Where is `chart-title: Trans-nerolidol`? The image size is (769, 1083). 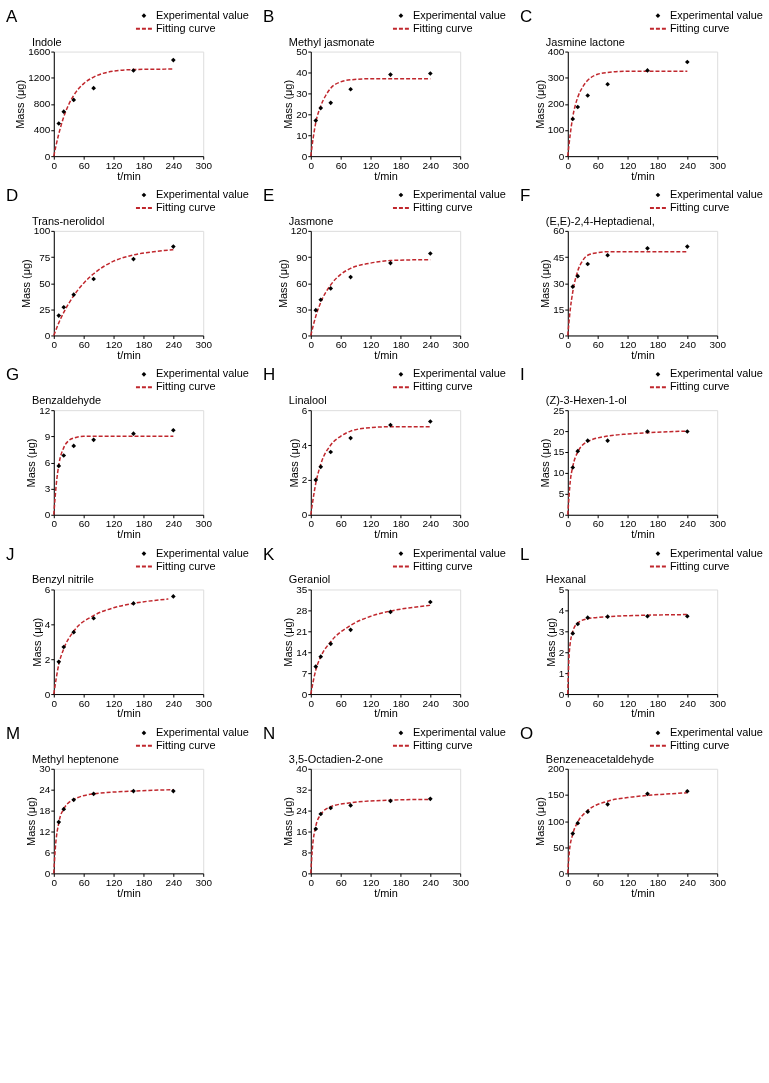 chart-title: Trans-nerolidol is located at coordinates (68, 220).